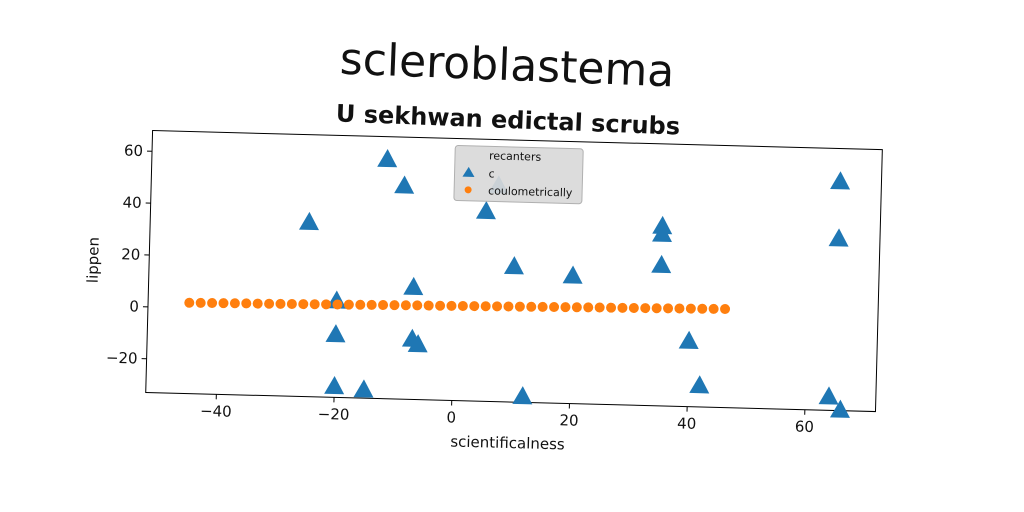 Image resolution: width=1024 pixels, height=512 pixels. What do you see at coordinates (507, 415) in the screenshot?
I see `x-axis: −40 −20 0 20 40 60` at bounding box center [507, 415].